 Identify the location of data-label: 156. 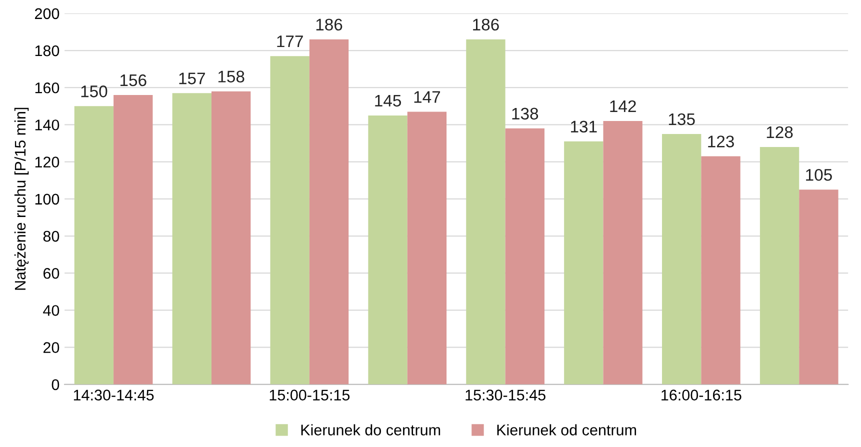
(133, 80).